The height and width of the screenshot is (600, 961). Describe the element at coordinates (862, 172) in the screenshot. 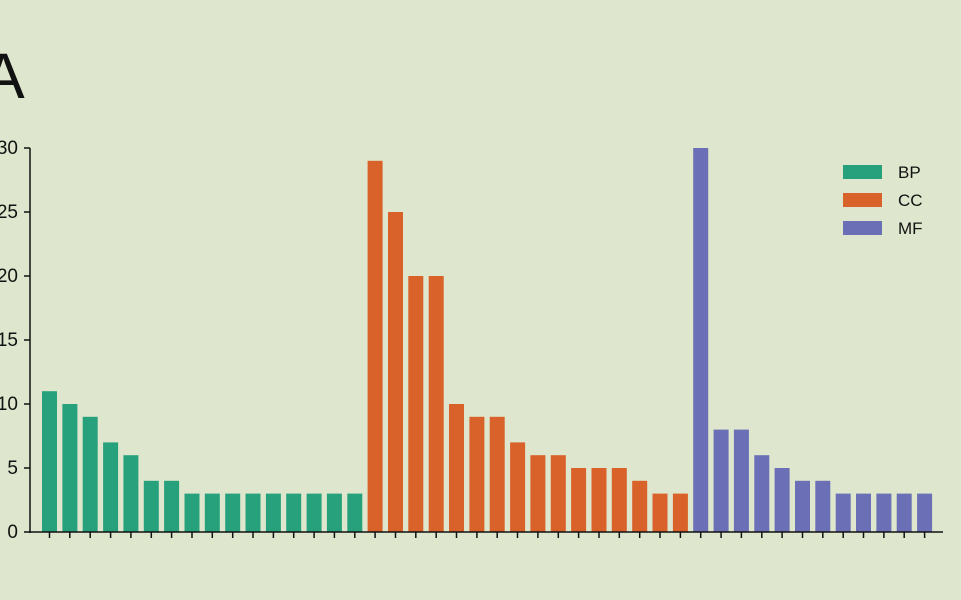

I see `legend-swatch-bp` at that location.